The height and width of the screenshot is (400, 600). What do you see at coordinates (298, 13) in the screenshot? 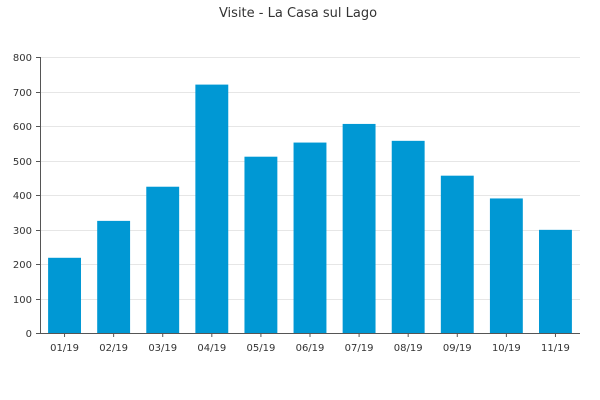
I see `chart-title: Visite - La Casa sul Lago` at bounding box center [298, 13].